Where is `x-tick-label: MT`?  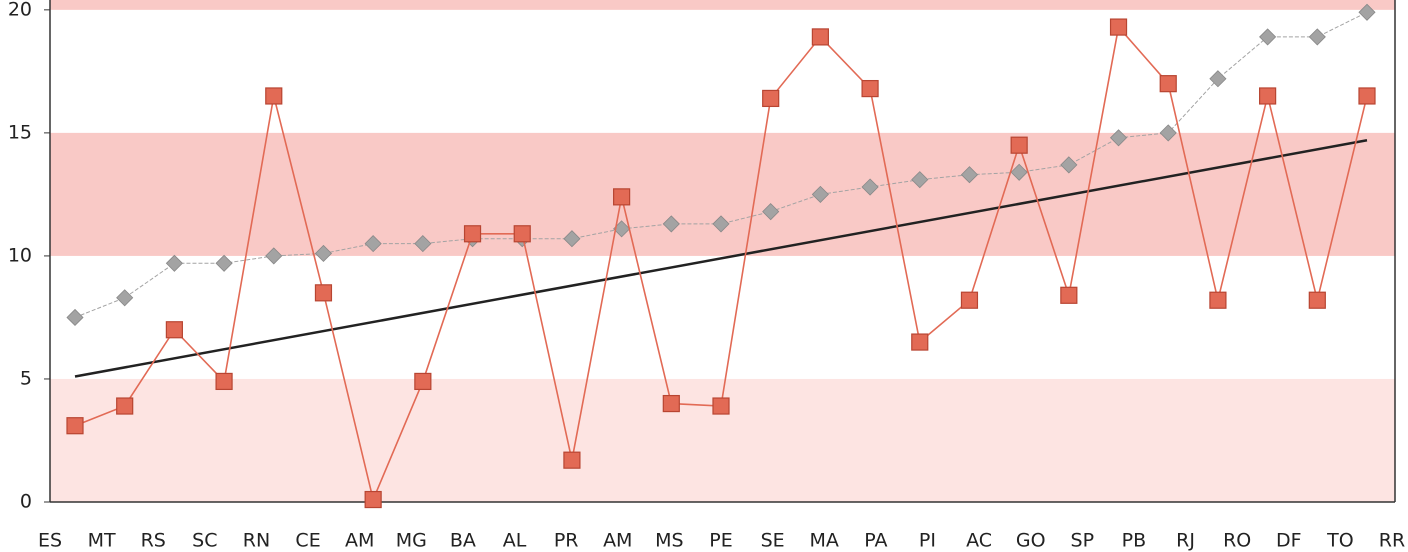 x-tick-label: MT is located at coordinates (102, 541).